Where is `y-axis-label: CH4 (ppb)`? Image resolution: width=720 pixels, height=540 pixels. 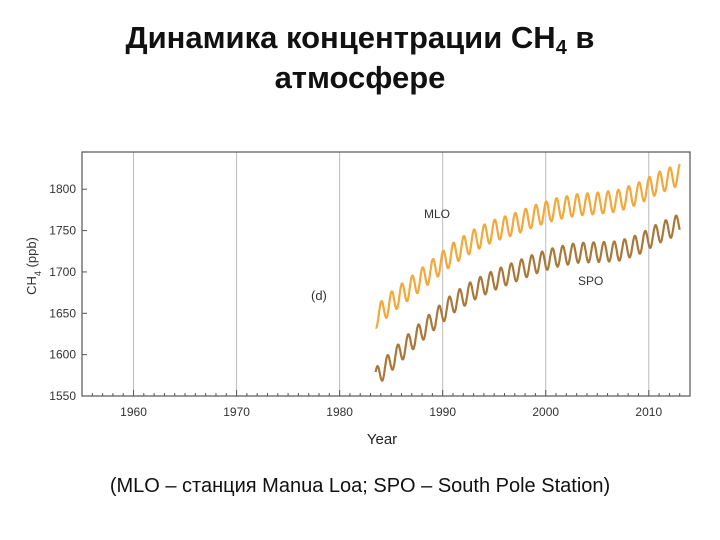
y-axis-label: CH4 (ppb) is located at coordinates (33, 266).